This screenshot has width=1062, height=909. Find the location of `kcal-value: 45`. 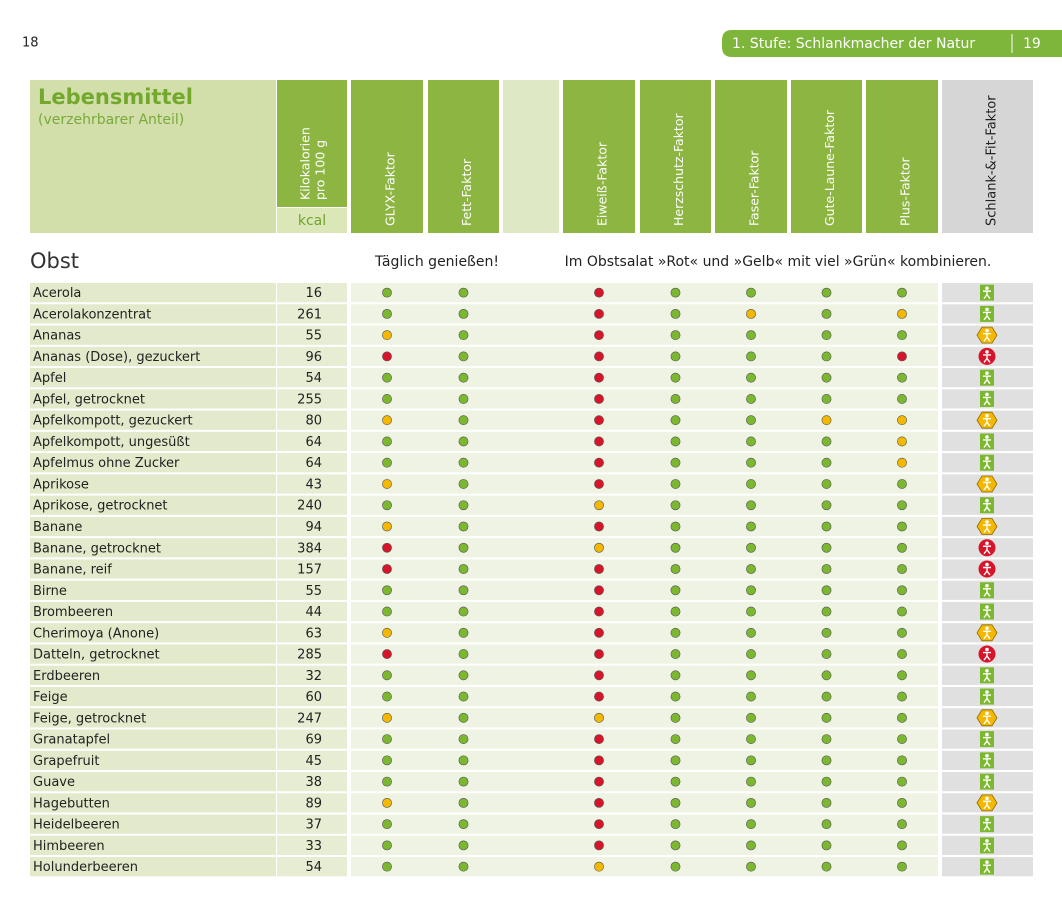

kcal-value: 45 is located at coordinates (313, 761).